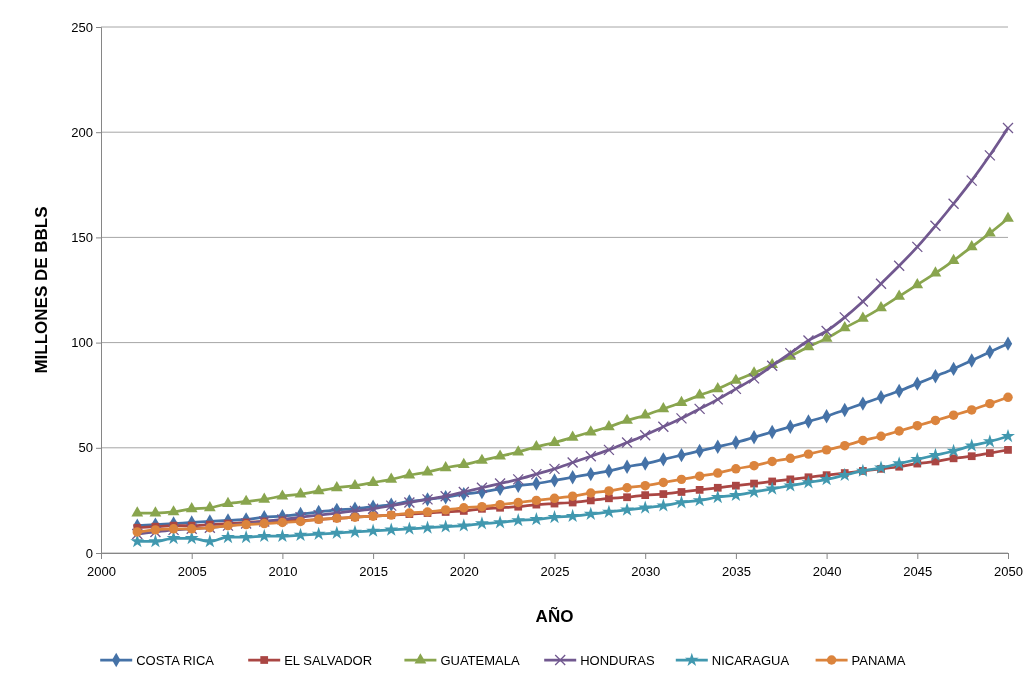 This screenshot has height=677, width=1031. What do you see at coordinates (827, 572) in the screenshot?
I see `x-tick-label: 2040` at bounding box center [827, 572].